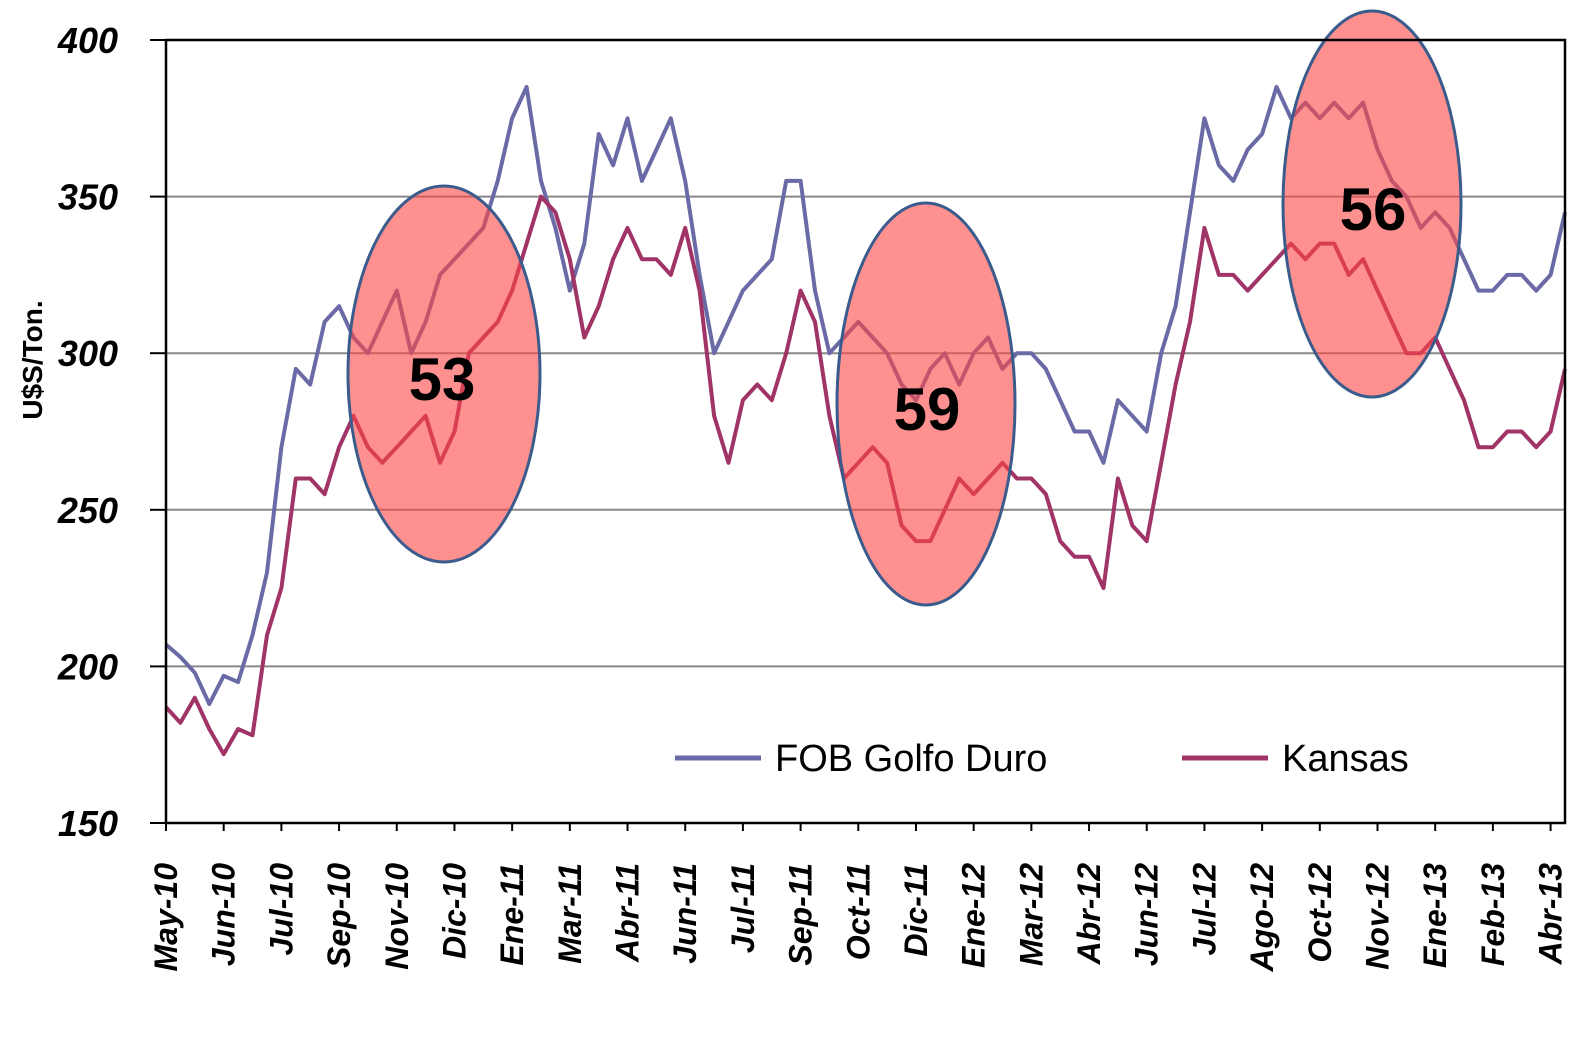 The height and width of the screenshot is (1044, 1593). What do you see at coordinates (281, 909) in the screenshot?
I see `x-tick-label: Jul-10` at bounding box center [281, 909].